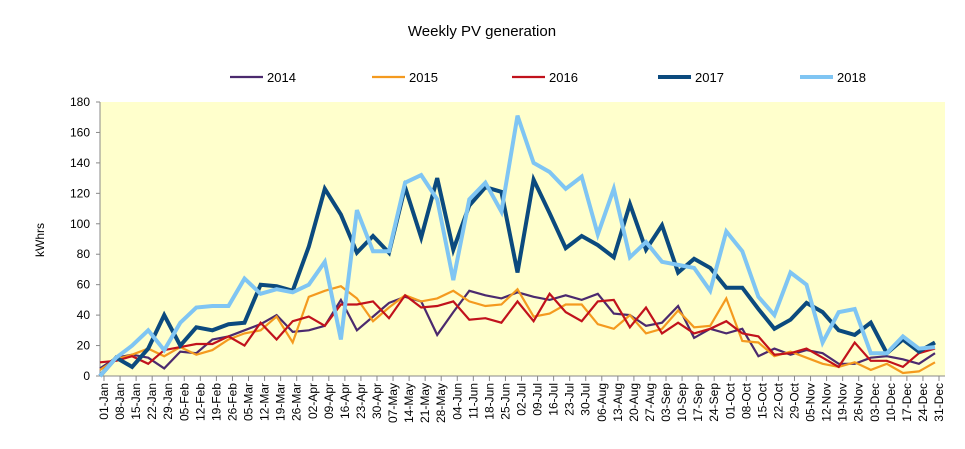 The height and width of the screenshot is (449, 965). I want to click on x-tick-label: 22-Jan, so click(152, 401).